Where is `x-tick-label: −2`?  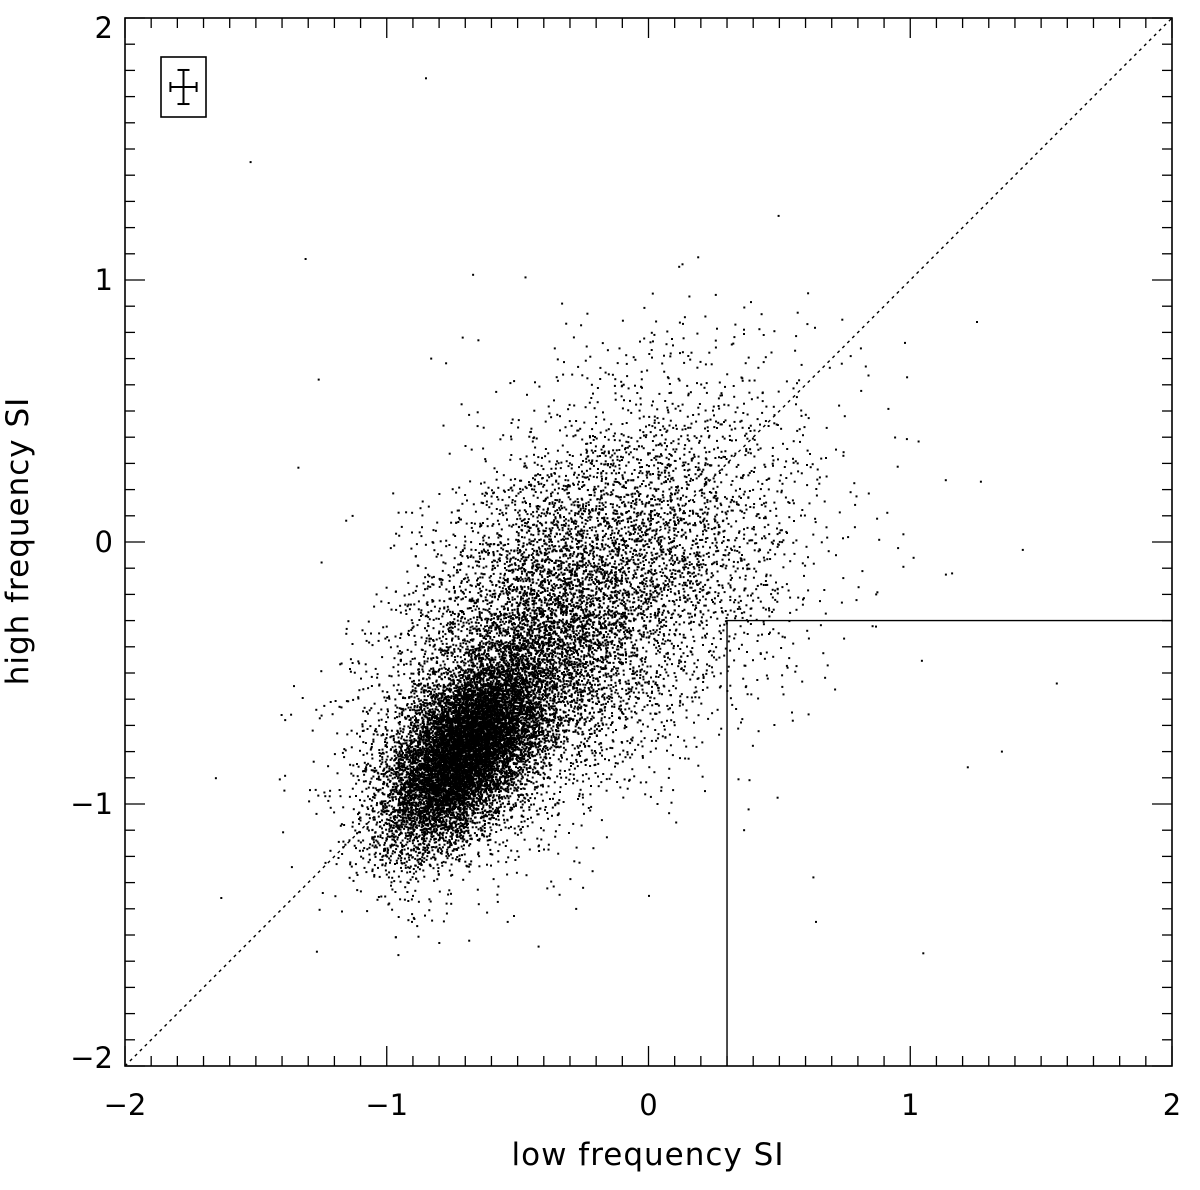
x-tick-label: −2 is located at coordinates (125, 1105).